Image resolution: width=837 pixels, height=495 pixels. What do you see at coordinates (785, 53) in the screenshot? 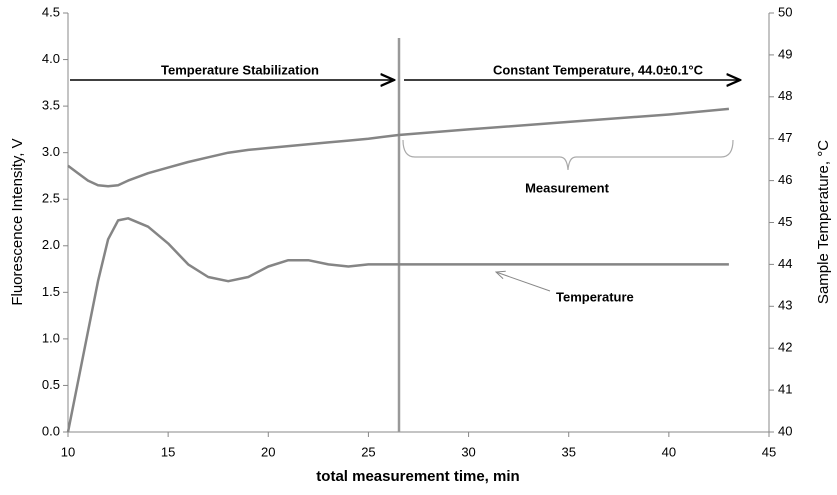
I see `y2-tick-label: 49` at bounding box center [785, 53].